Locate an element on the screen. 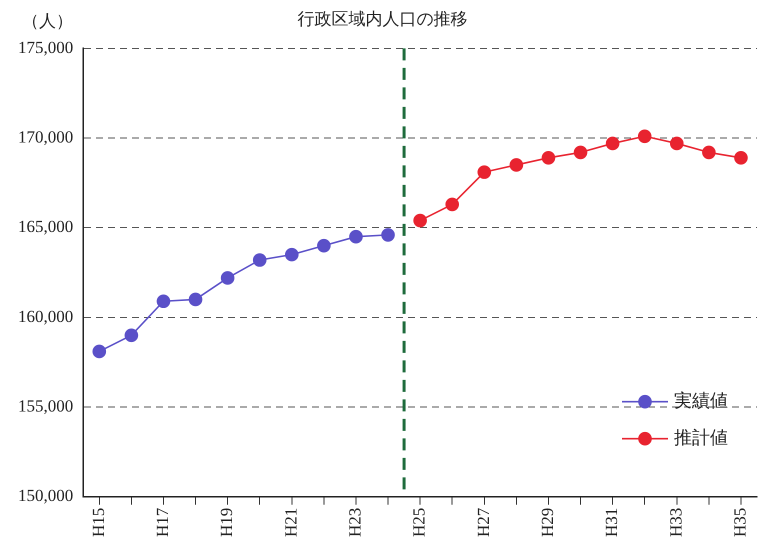 The width and height of the screenshot is (769, 544). legend-label: 推計値 is located at coordinates (701, 437).